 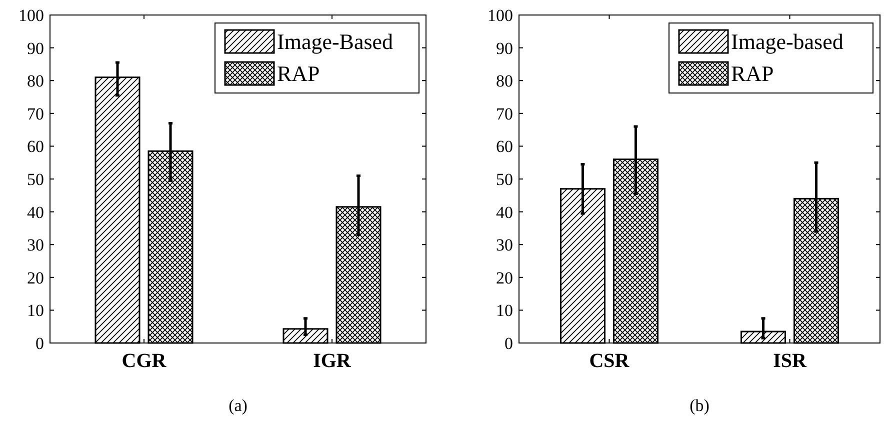 What do you see at coordinates (144, 361) in the screenshot?
I see `x-tick-label: CGR` at bounding box center [144, 361].